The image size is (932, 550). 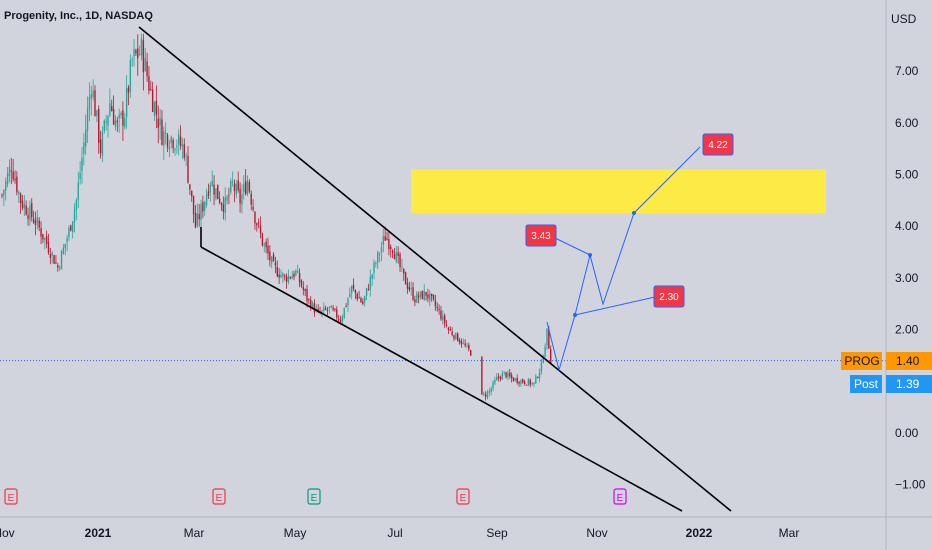 What do you see at coordinates (718, 144) in the screenshot?
I see `projection-label: 4.22` at bounding box center [718, 144].